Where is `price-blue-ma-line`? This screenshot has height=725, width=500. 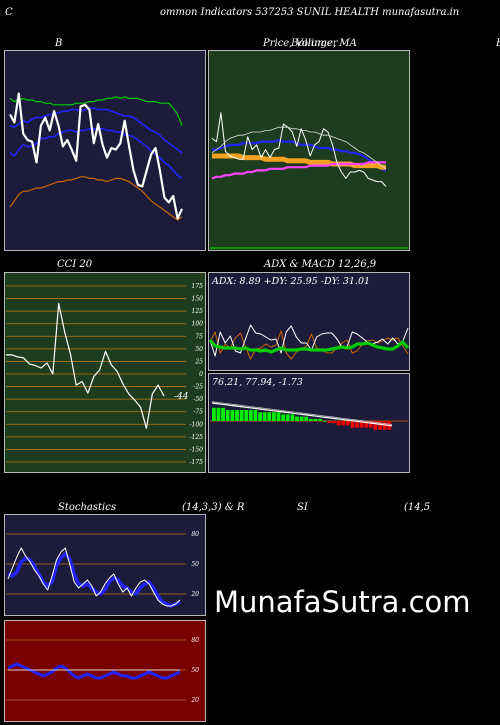 price-blue-ma-line is located at coordinates (299, 155).